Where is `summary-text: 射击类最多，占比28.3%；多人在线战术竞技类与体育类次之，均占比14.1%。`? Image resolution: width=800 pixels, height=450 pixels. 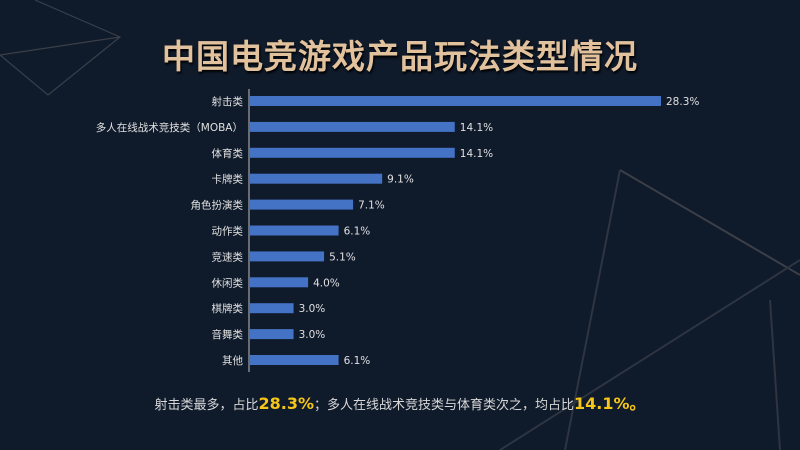
summary-text: 射击类最多，占比28.3%；多人在线战术竞技类与体育类次之，均占比14.1%。 is located at coordinates (400, 402).